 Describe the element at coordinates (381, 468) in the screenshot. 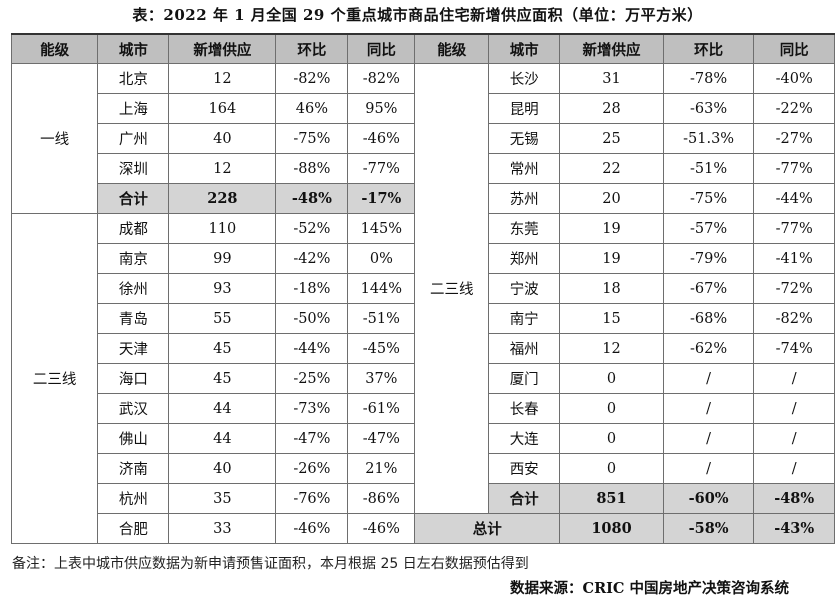

I see `cell-yoy: 21%` at that location.